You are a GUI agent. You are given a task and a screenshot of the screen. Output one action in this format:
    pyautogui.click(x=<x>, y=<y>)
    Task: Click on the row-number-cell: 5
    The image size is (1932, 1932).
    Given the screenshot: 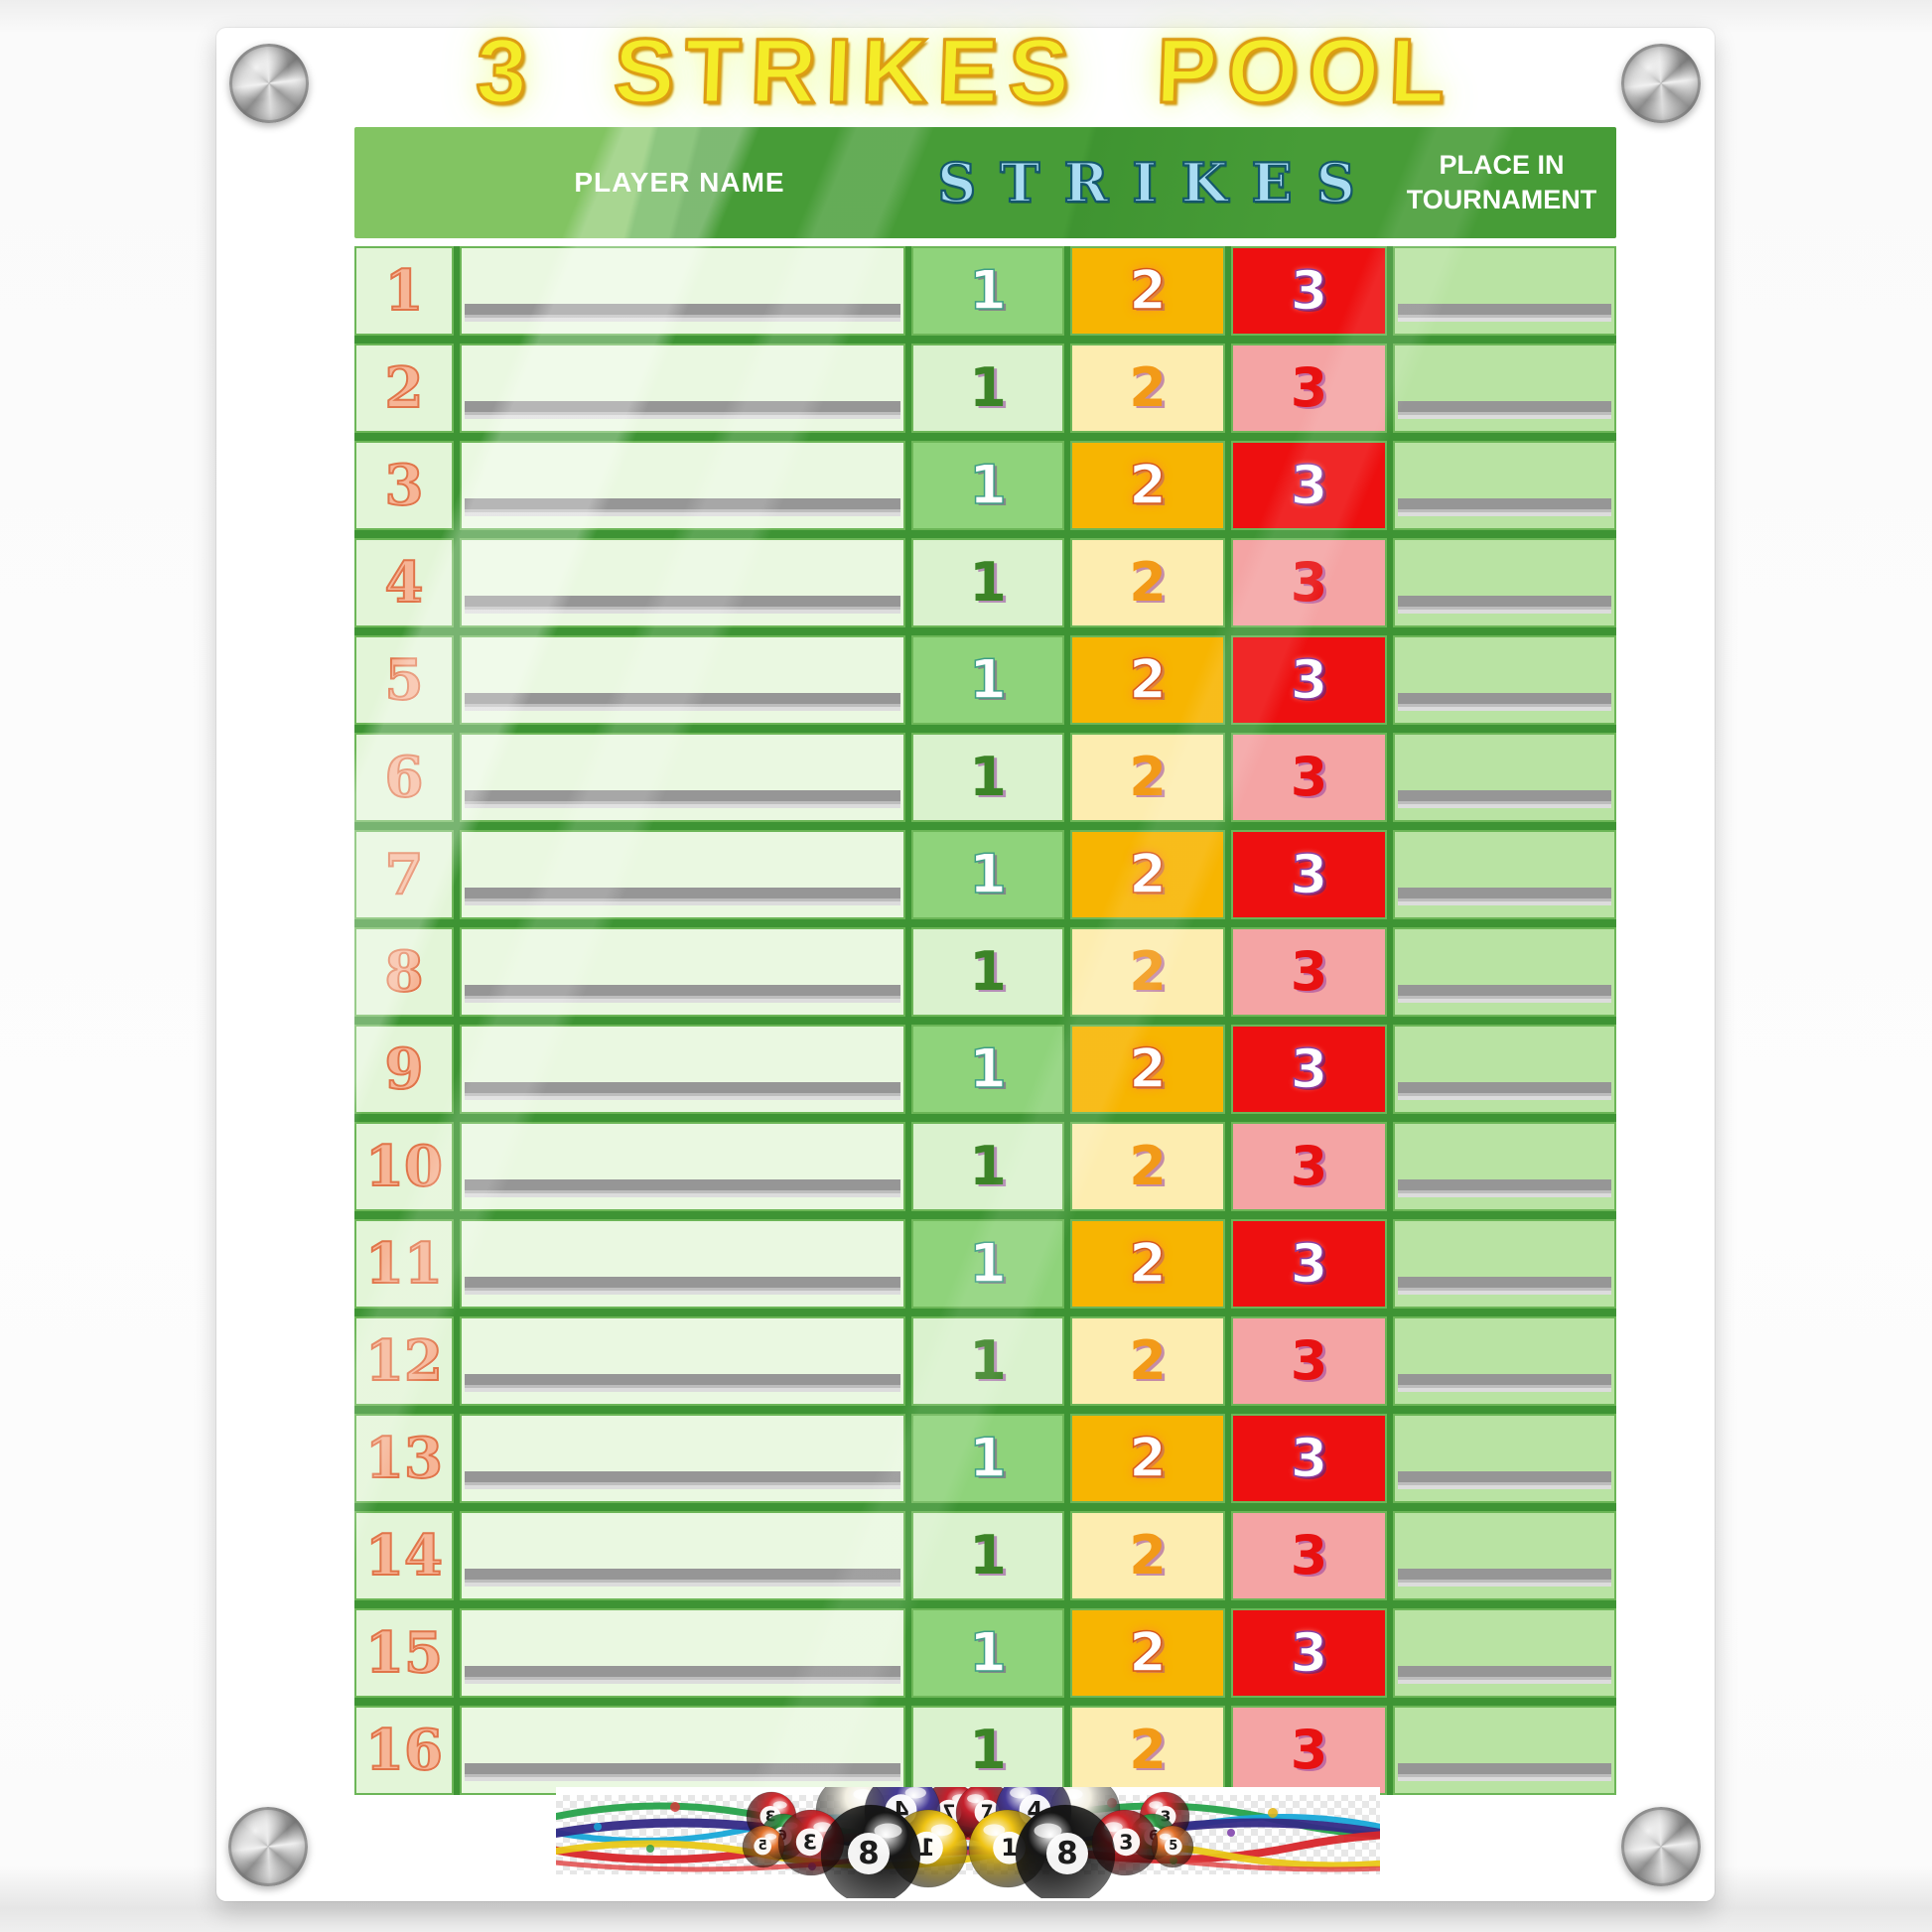 What is the action you would take?
    pyautogui.click(x=404, y=680)
    